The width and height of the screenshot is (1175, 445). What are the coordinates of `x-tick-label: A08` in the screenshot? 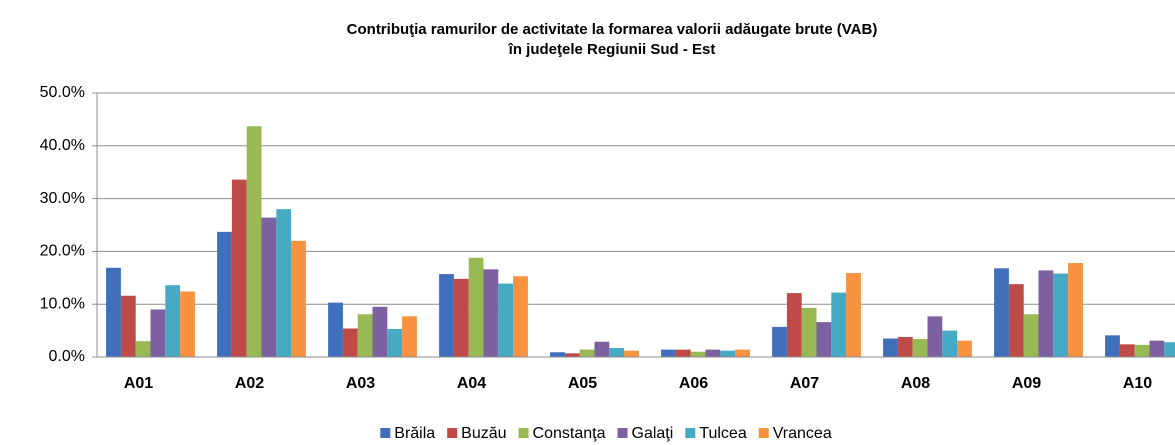 It's located at (915, 383).